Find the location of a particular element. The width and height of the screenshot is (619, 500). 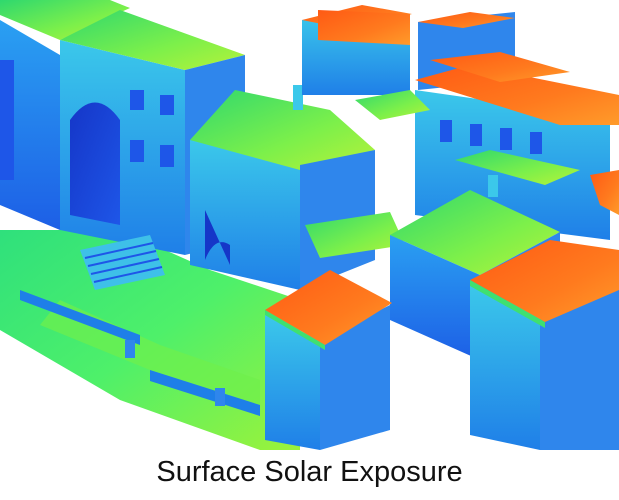

bottom-right-wall is located at coordinates (505, 367).